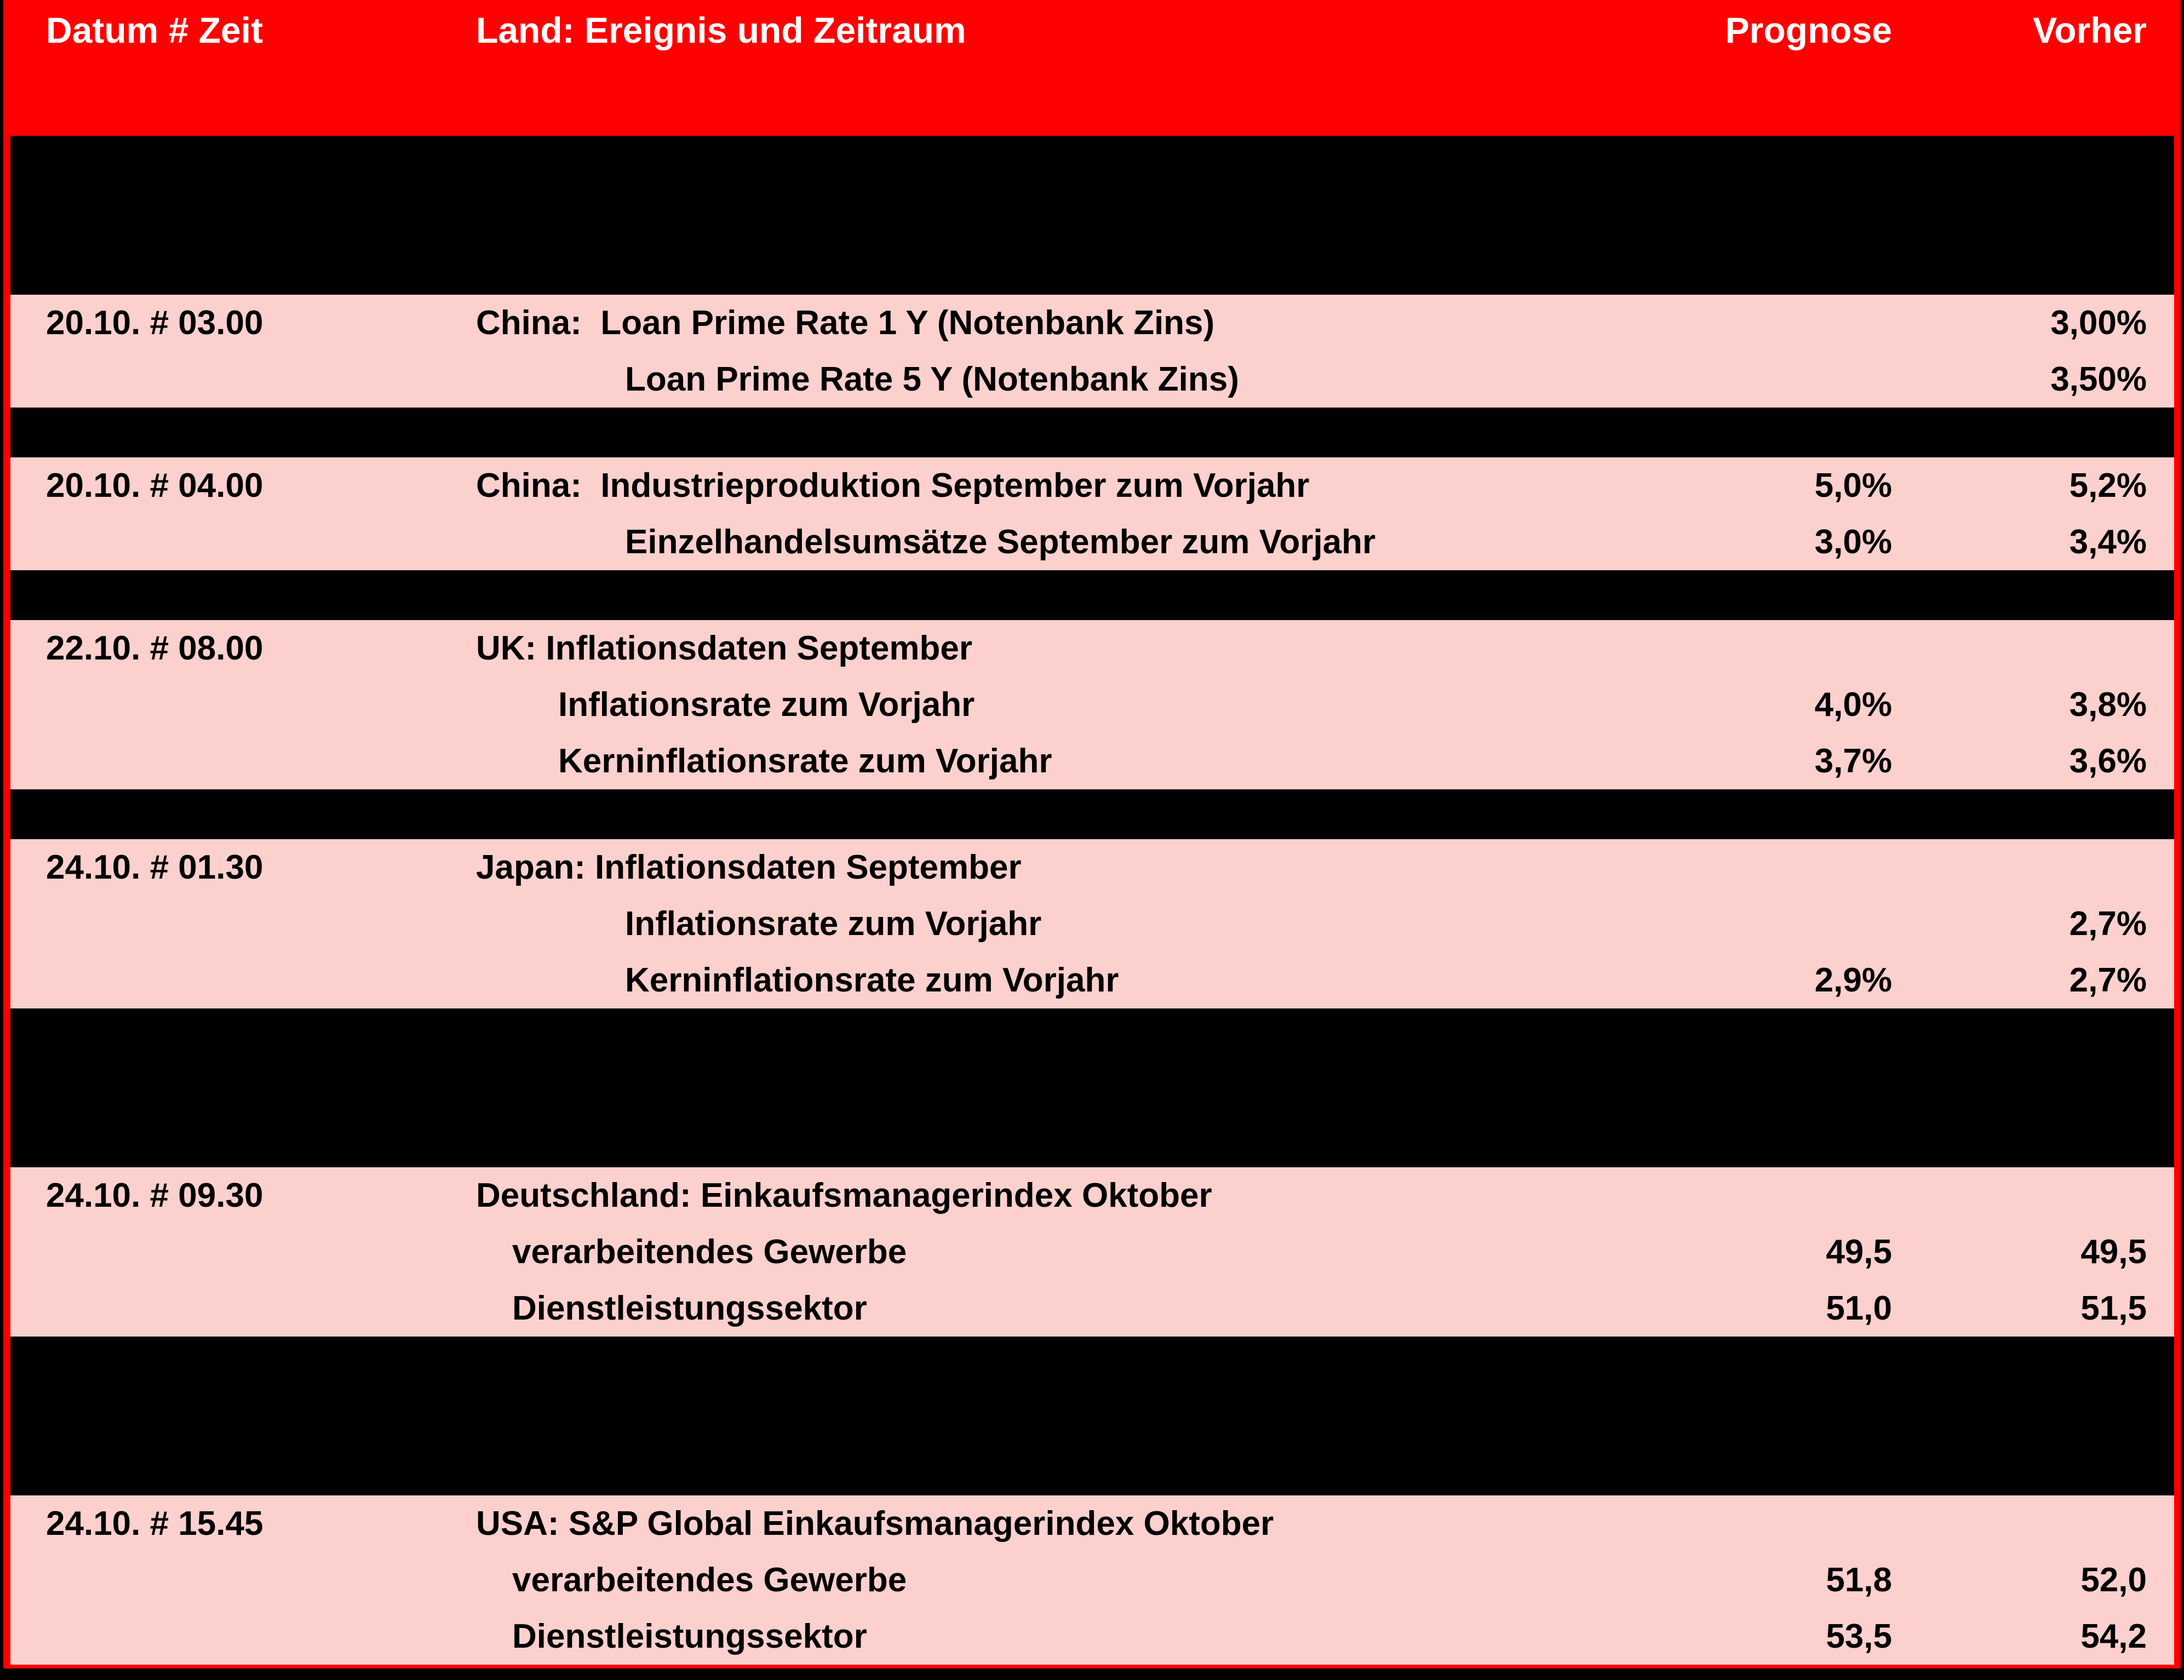 Image resolution: width=2184 pixels, height=1680 pixels. I want to click on header-col-datum-zeit: Datum # Zeit, so click(154, 30).